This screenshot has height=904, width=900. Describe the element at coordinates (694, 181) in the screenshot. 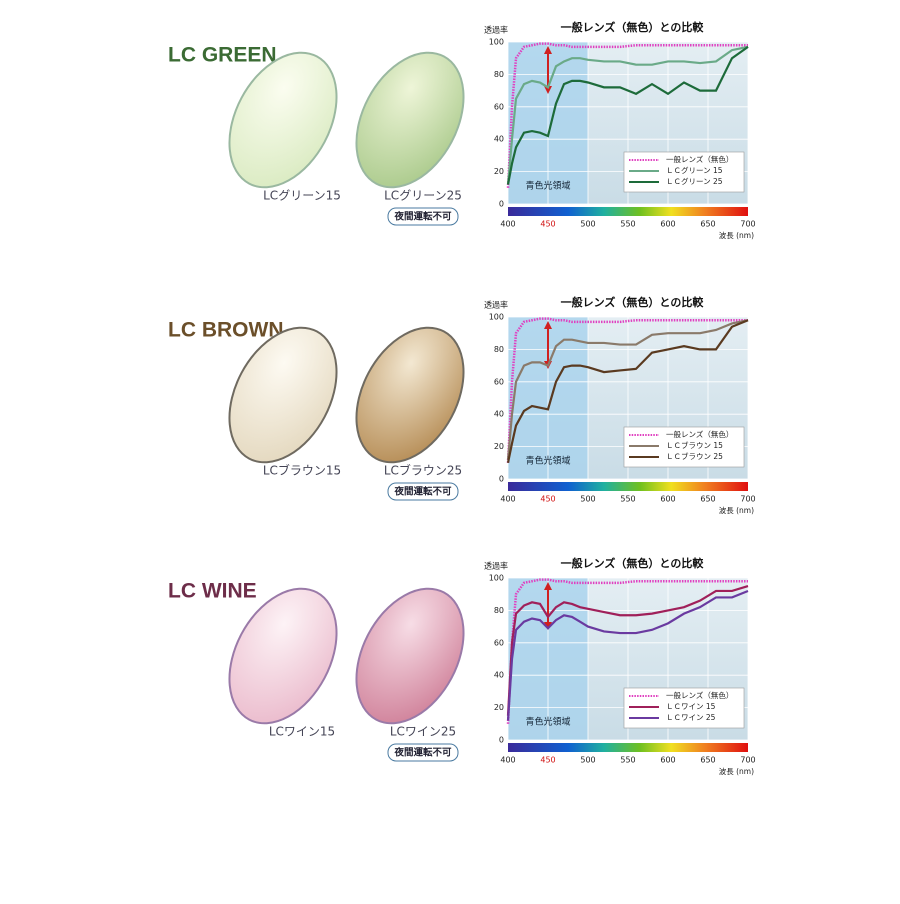

I see `legend-label: ＬＣグリーン 25` at that location.